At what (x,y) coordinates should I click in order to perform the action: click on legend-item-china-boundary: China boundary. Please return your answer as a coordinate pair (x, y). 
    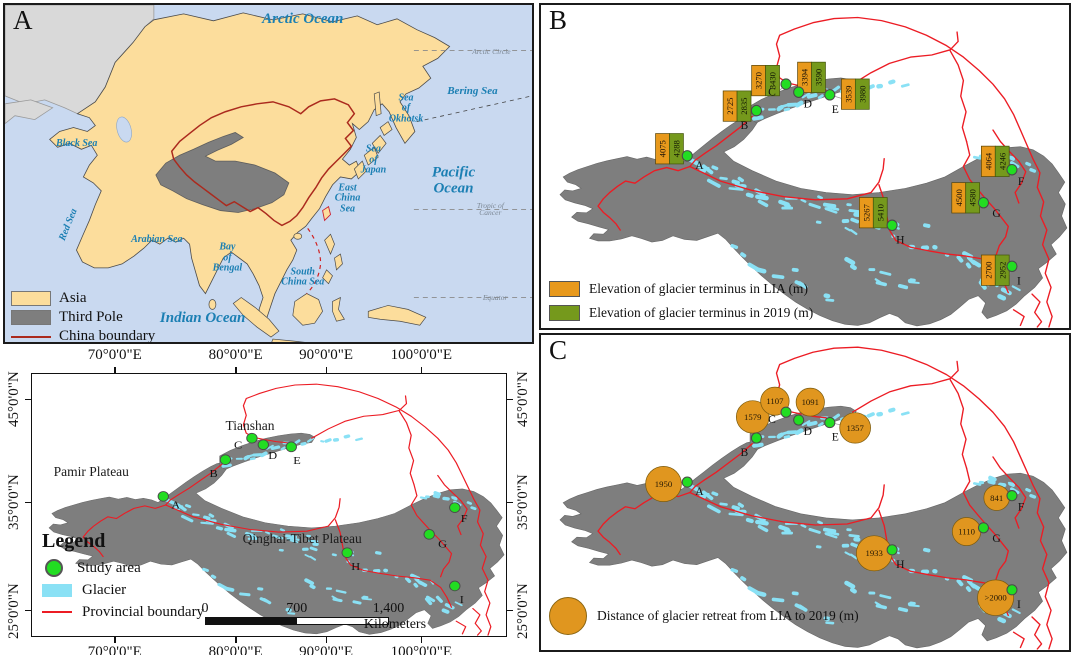
    Looking at the image, I should click on (83, 335).